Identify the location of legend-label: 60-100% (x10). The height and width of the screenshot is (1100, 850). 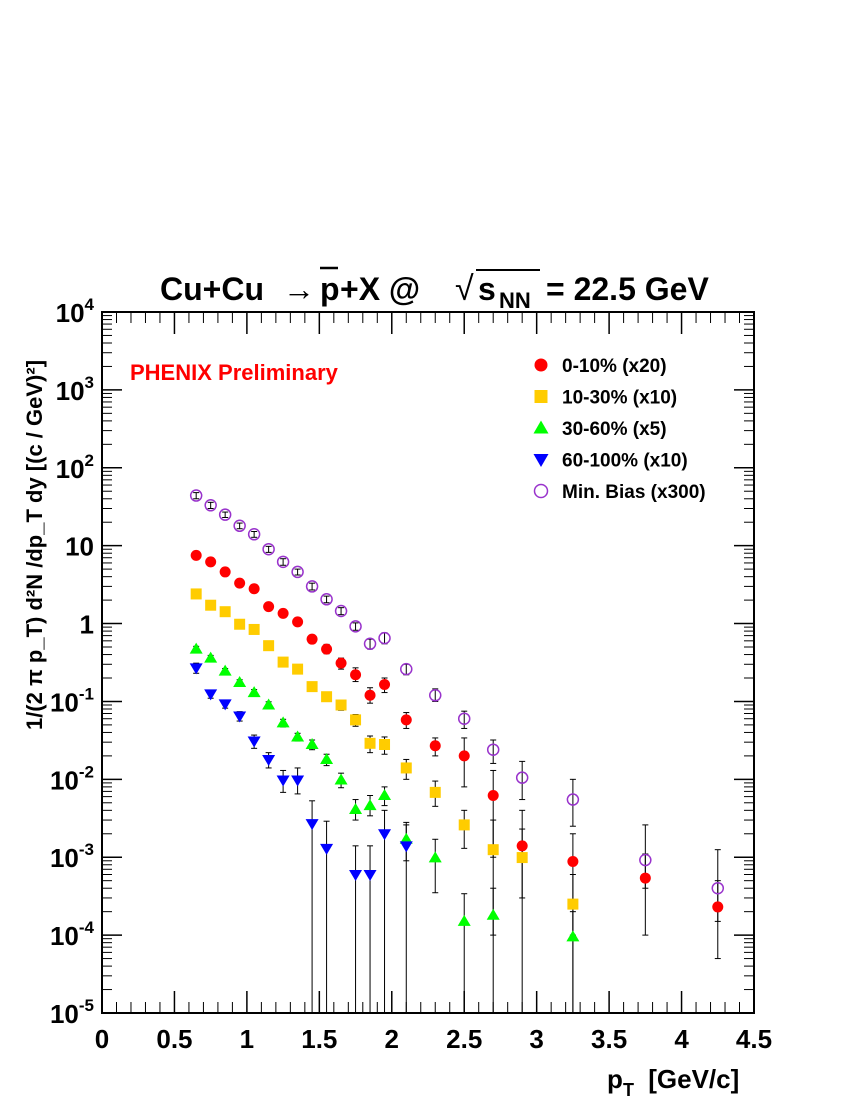
(625, 461).